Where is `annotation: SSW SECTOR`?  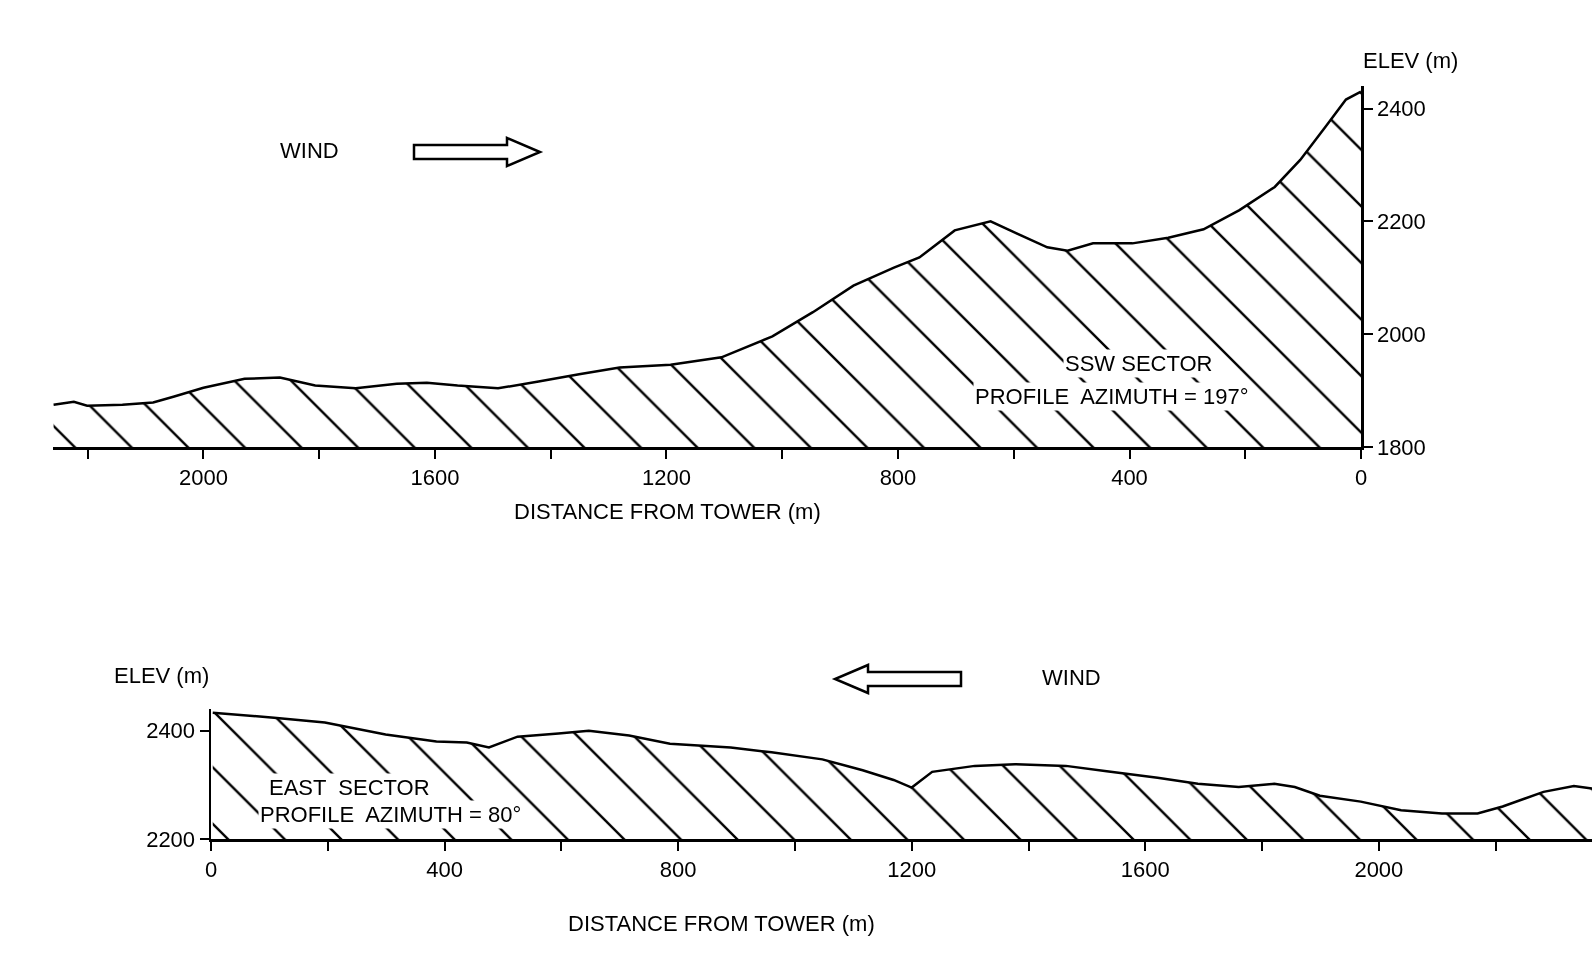 annotation: SSW SECTOR is located at coordinates (1139, 363).